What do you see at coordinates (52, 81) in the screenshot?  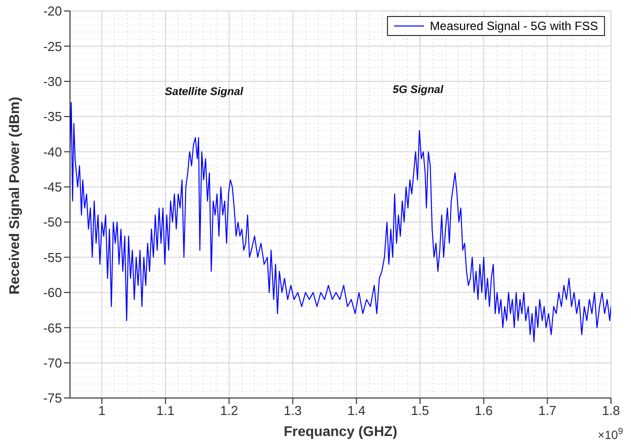 I see `y-tick-label: -30` at bounding box center [52, 81].